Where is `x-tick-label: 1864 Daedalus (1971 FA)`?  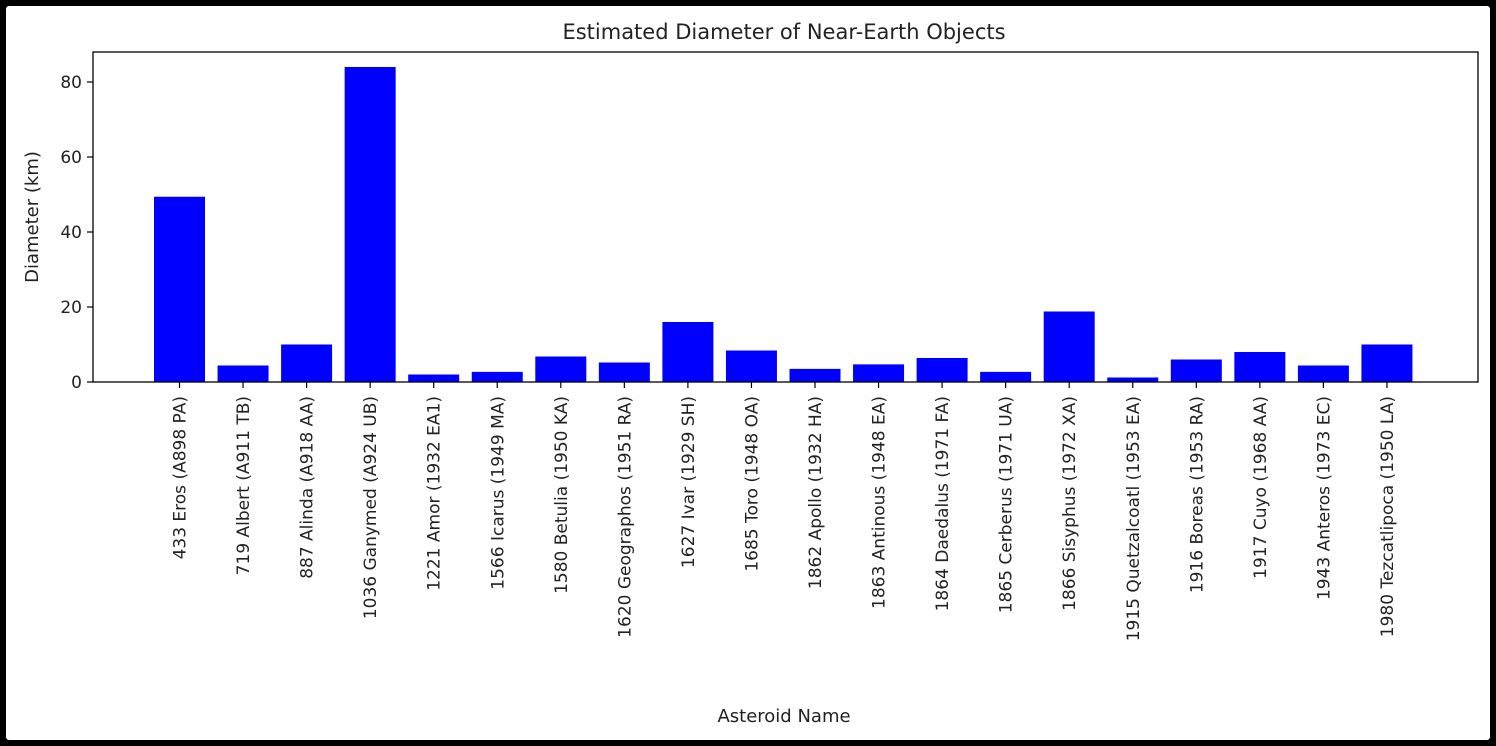 x-tick-label: 1864 Daedalus (1971 FA) is located at coordinates (943, 503).